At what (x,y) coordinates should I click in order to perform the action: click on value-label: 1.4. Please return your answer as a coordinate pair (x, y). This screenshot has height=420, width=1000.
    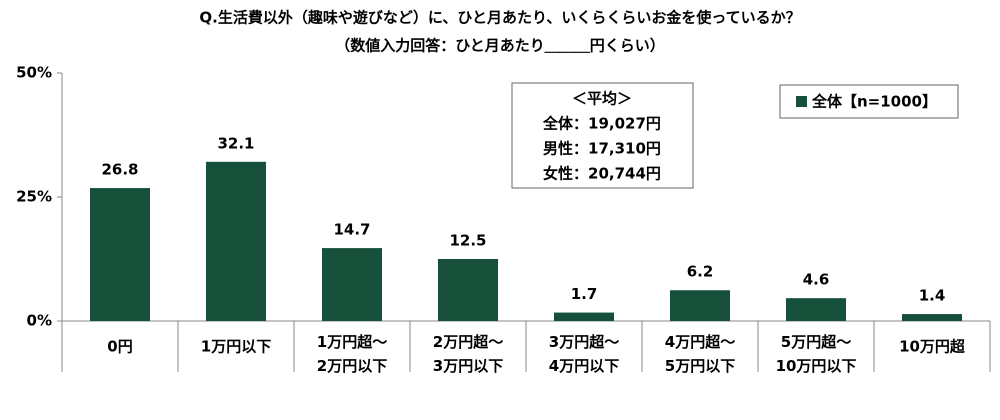
    Looking at the image, I should click on (932, 296).